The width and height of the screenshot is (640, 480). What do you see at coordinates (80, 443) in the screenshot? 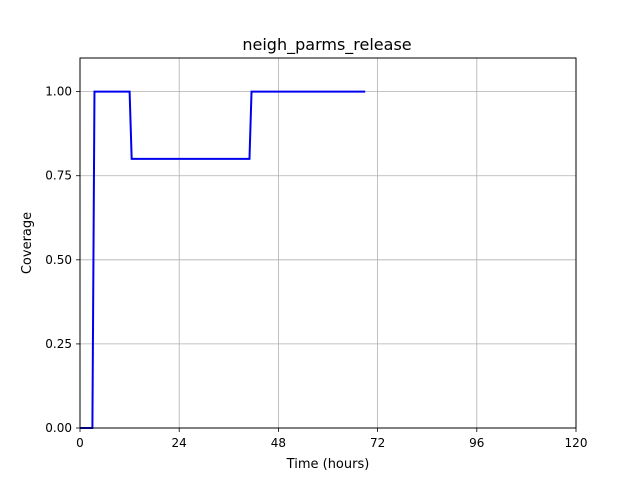
I see `x-tick-label: 0` at bounding box center [80, 443].